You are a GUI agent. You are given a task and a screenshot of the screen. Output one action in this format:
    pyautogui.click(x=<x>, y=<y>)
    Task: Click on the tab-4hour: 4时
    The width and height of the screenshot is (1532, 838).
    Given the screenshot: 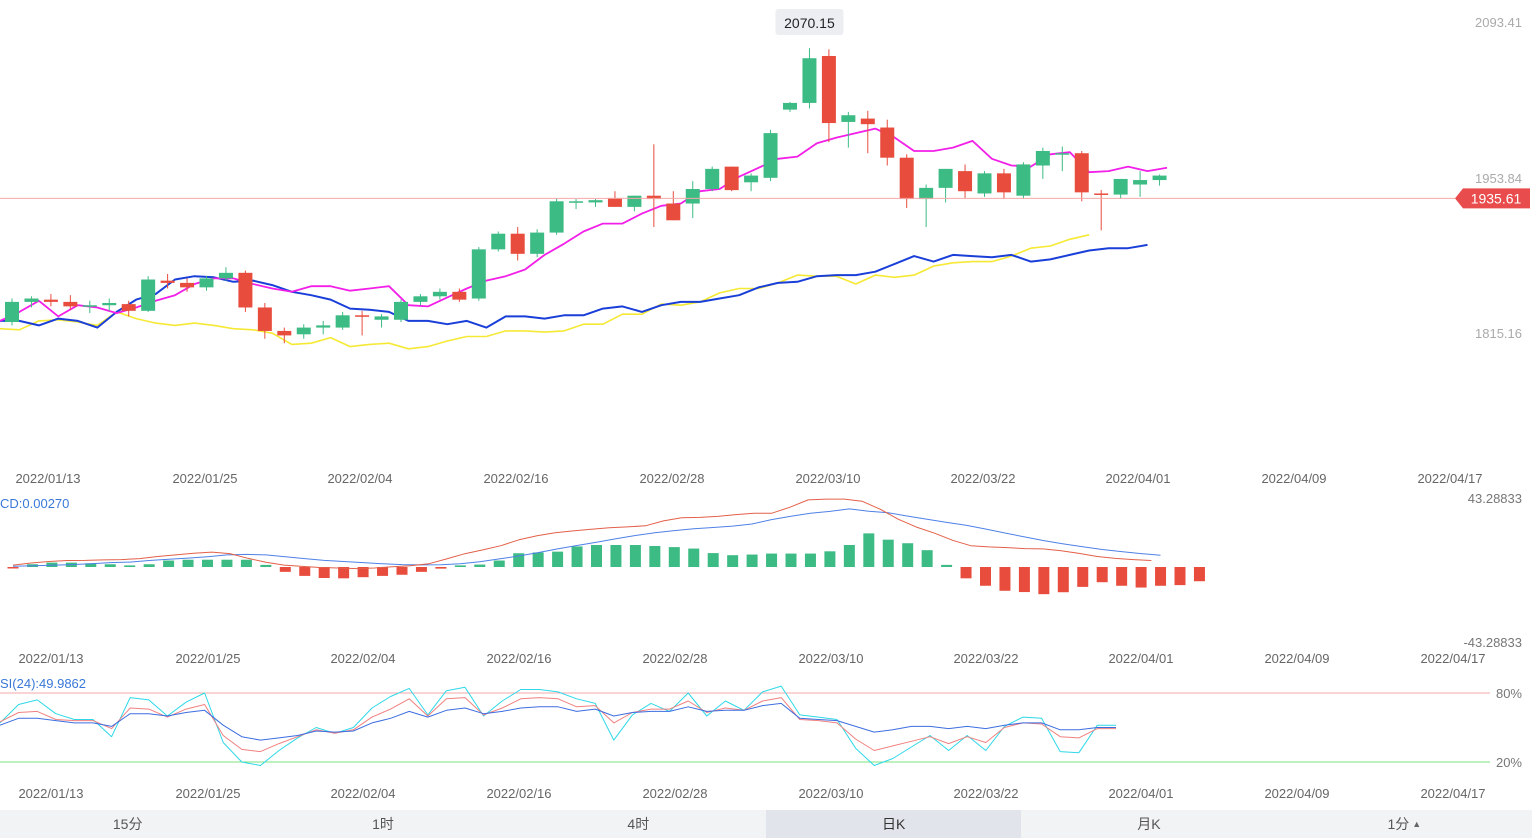 What is the action you would take?
    pyautogui.click(x=638, y=824)
    